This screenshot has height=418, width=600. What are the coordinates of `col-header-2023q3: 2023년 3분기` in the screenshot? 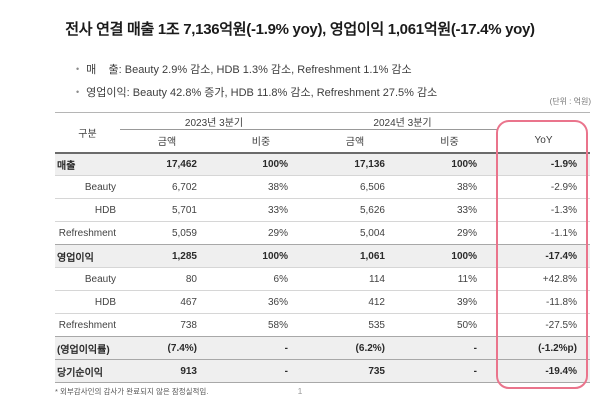 It's located at (214, 121).